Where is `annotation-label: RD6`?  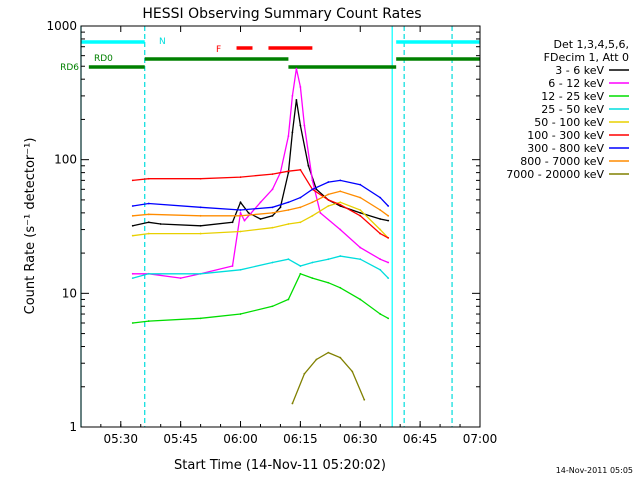 annotation-label: RD6 is located at coordinates (69, 68).